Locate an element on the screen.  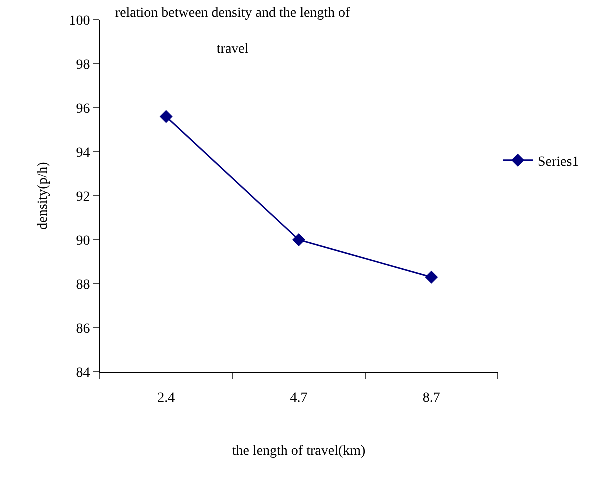
y-tick-label: 96 is located at coordinates (83, 109).